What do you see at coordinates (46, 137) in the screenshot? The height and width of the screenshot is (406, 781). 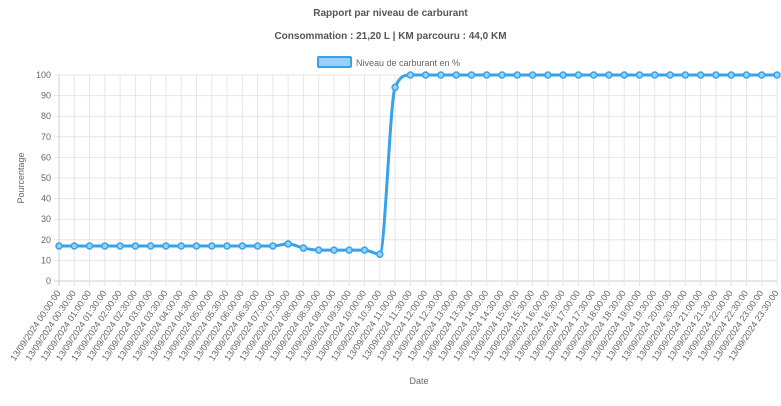 I see `y-tick-label: 70` at bounding box center [46, 137].